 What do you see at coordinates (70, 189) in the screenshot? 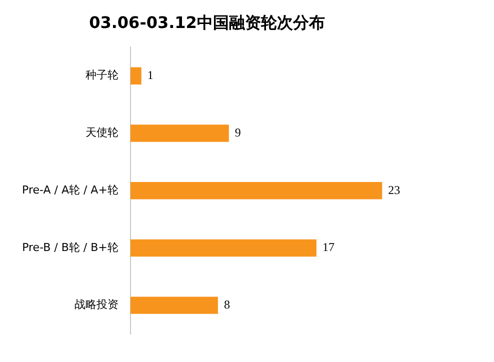
I see `y-tick-label: Pre-A / A轮 / A+轮` at bounding box center [70, 189].